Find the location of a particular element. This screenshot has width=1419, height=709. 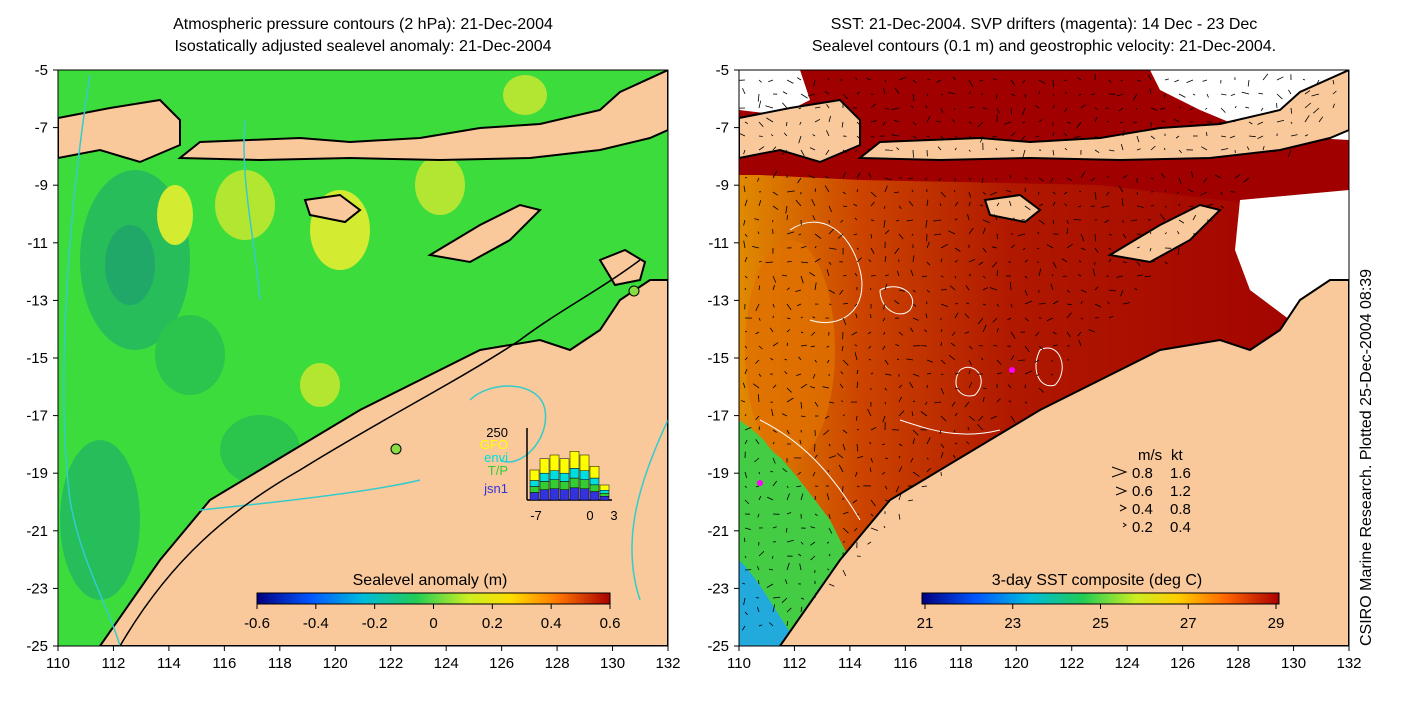

velocity-row-1-ms: 0.8 is located at coordinates (1142, 473).